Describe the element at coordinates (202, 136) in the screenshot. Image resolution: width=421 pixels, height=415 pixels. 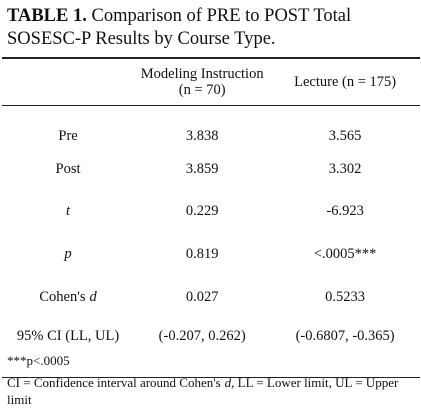
I see `value-cell: 3.838` at that location.